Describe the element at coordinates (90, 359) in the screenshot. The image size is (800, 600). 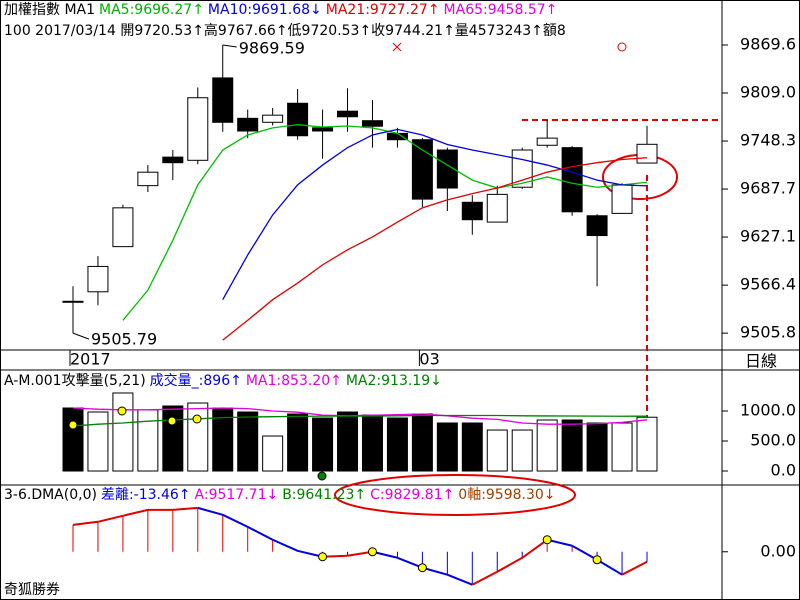
I see `x-tick-label: 2017` at that location.